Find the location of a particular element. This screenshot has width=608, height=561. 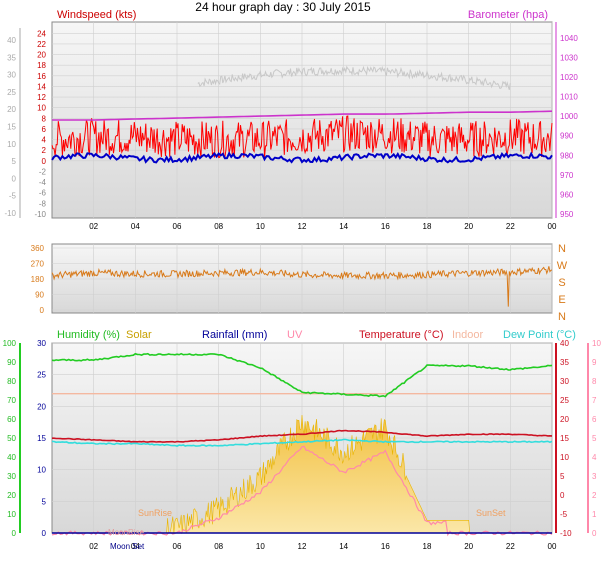

barometer-tick-label: 960 is located at coordinates (567, 194).